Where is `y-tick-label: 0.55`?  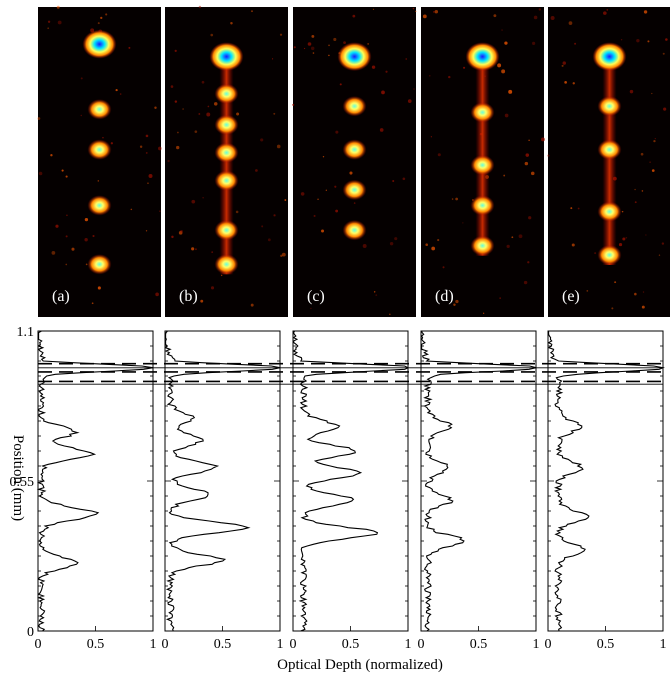
y-tick-label: 0.55 is located at coordinates (22, 482).